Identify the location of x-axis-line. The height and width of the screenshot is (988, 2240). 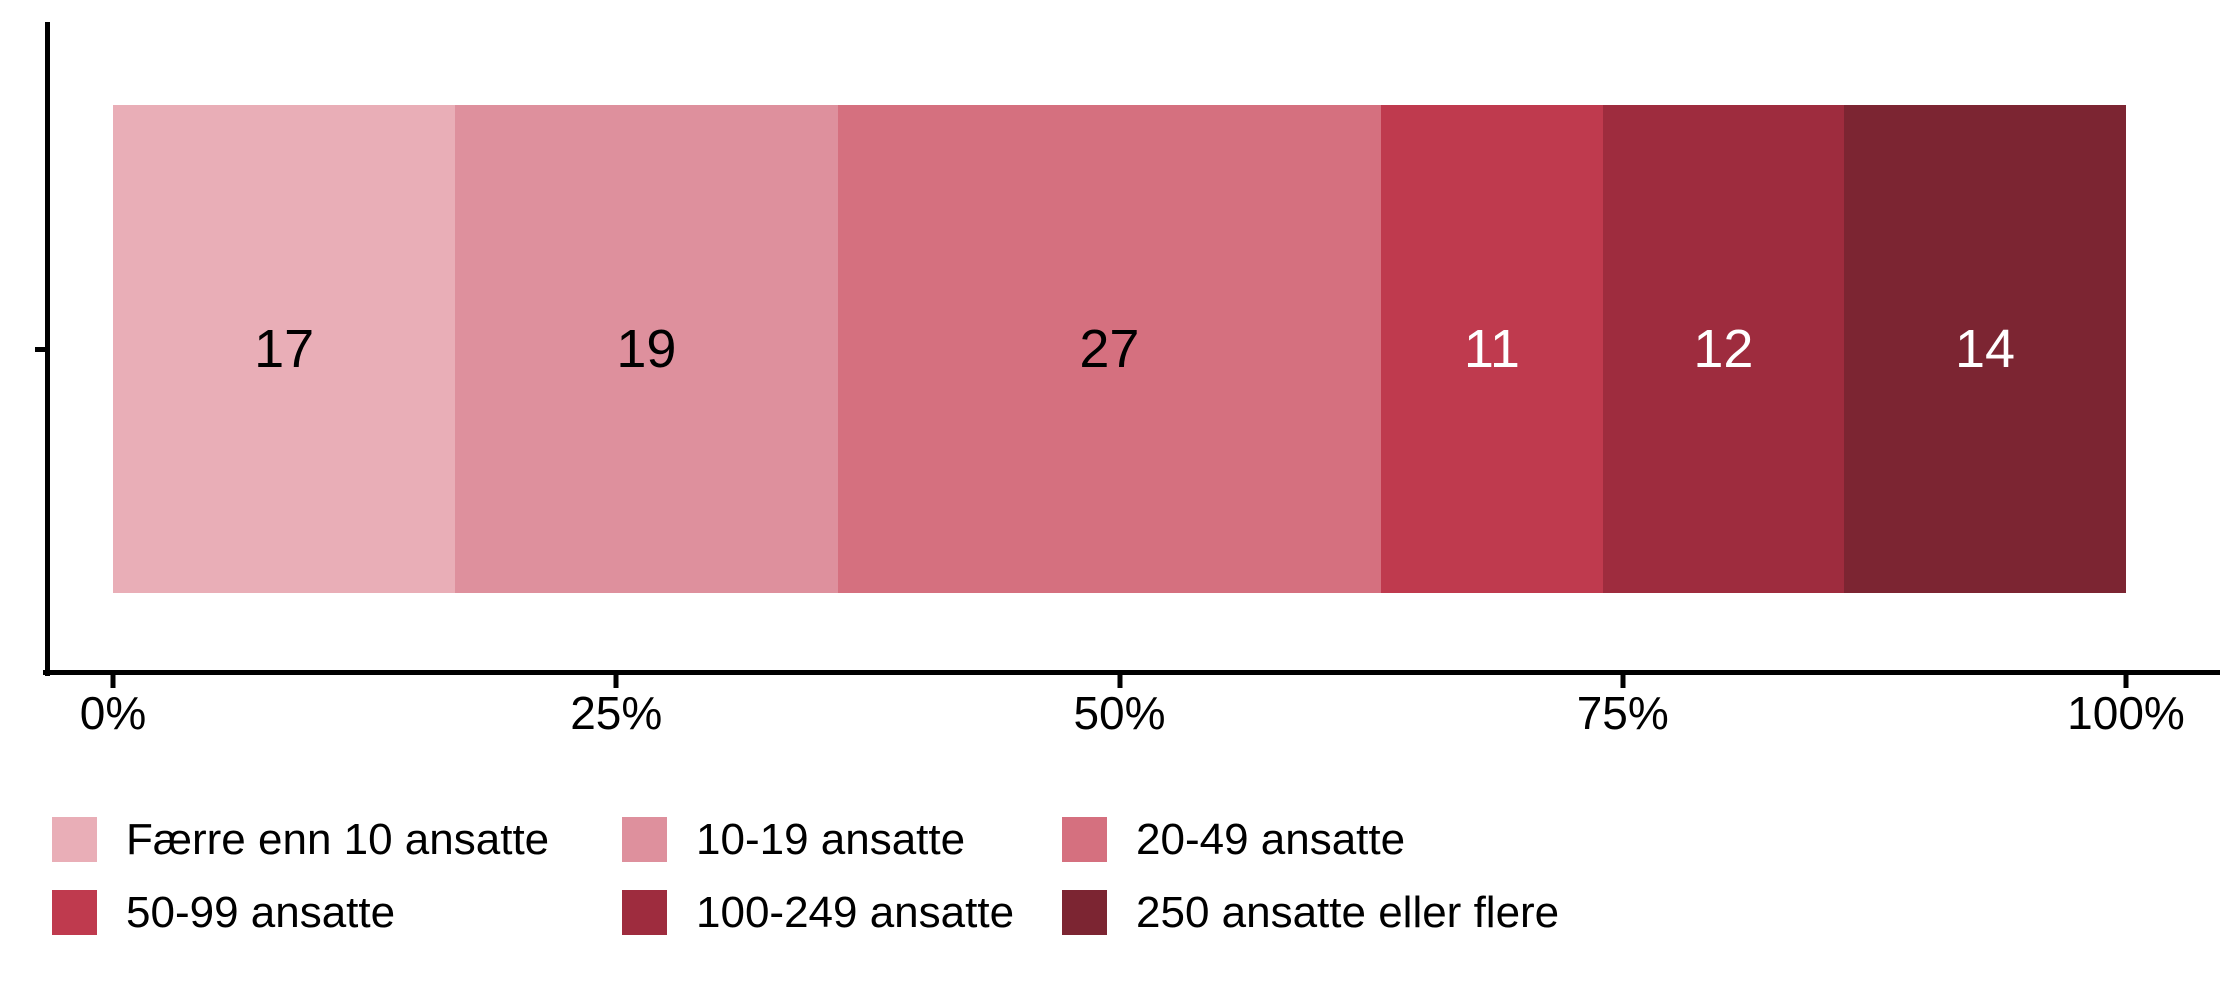
(1131, 672).